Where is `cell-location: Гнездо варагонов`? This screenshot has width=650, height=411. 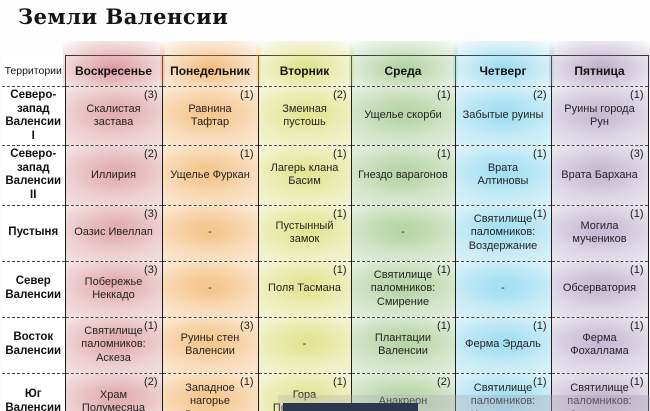
cell-location: Гнездо варагонов is located at coordinates (403, 174).